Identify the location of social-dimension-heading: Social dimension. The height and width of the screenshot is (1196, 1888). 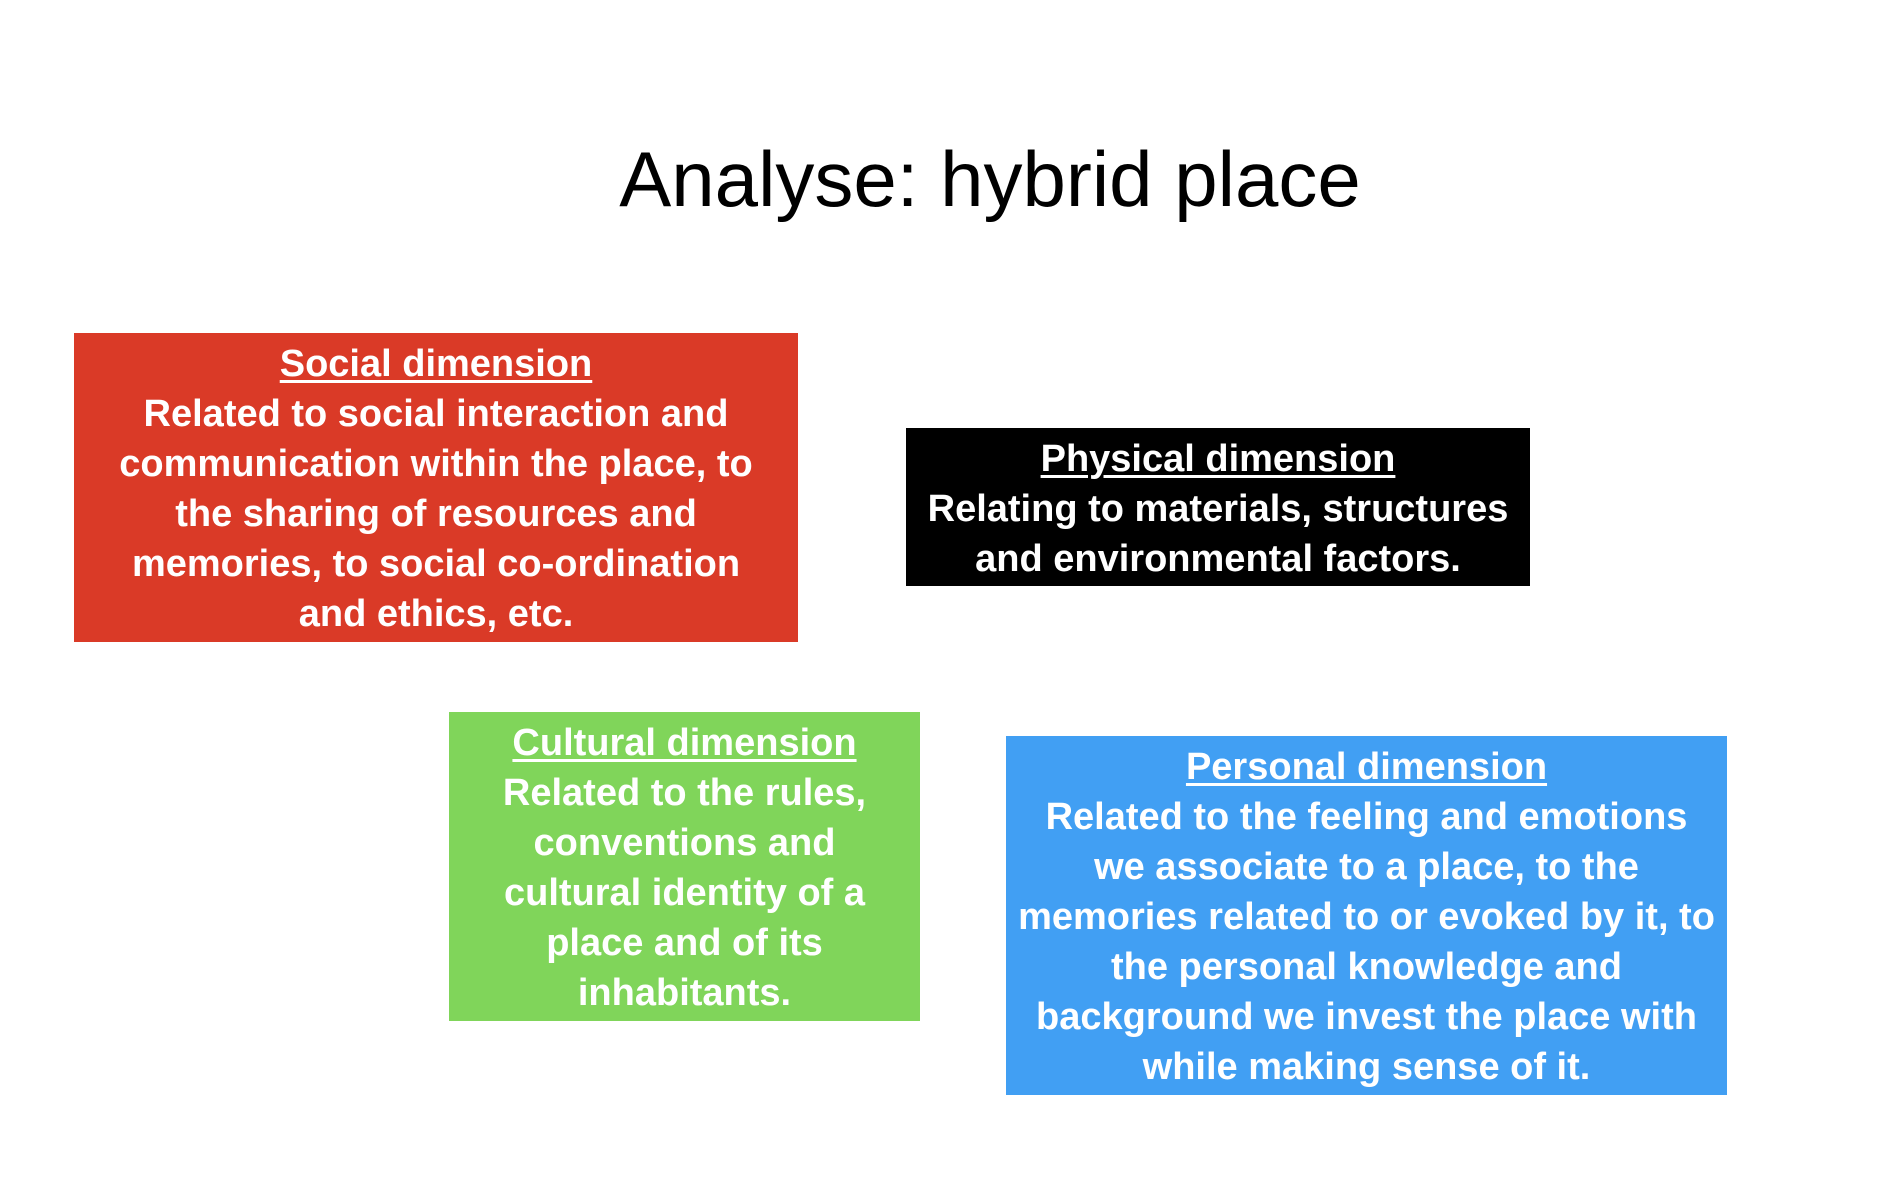
(436, 364).